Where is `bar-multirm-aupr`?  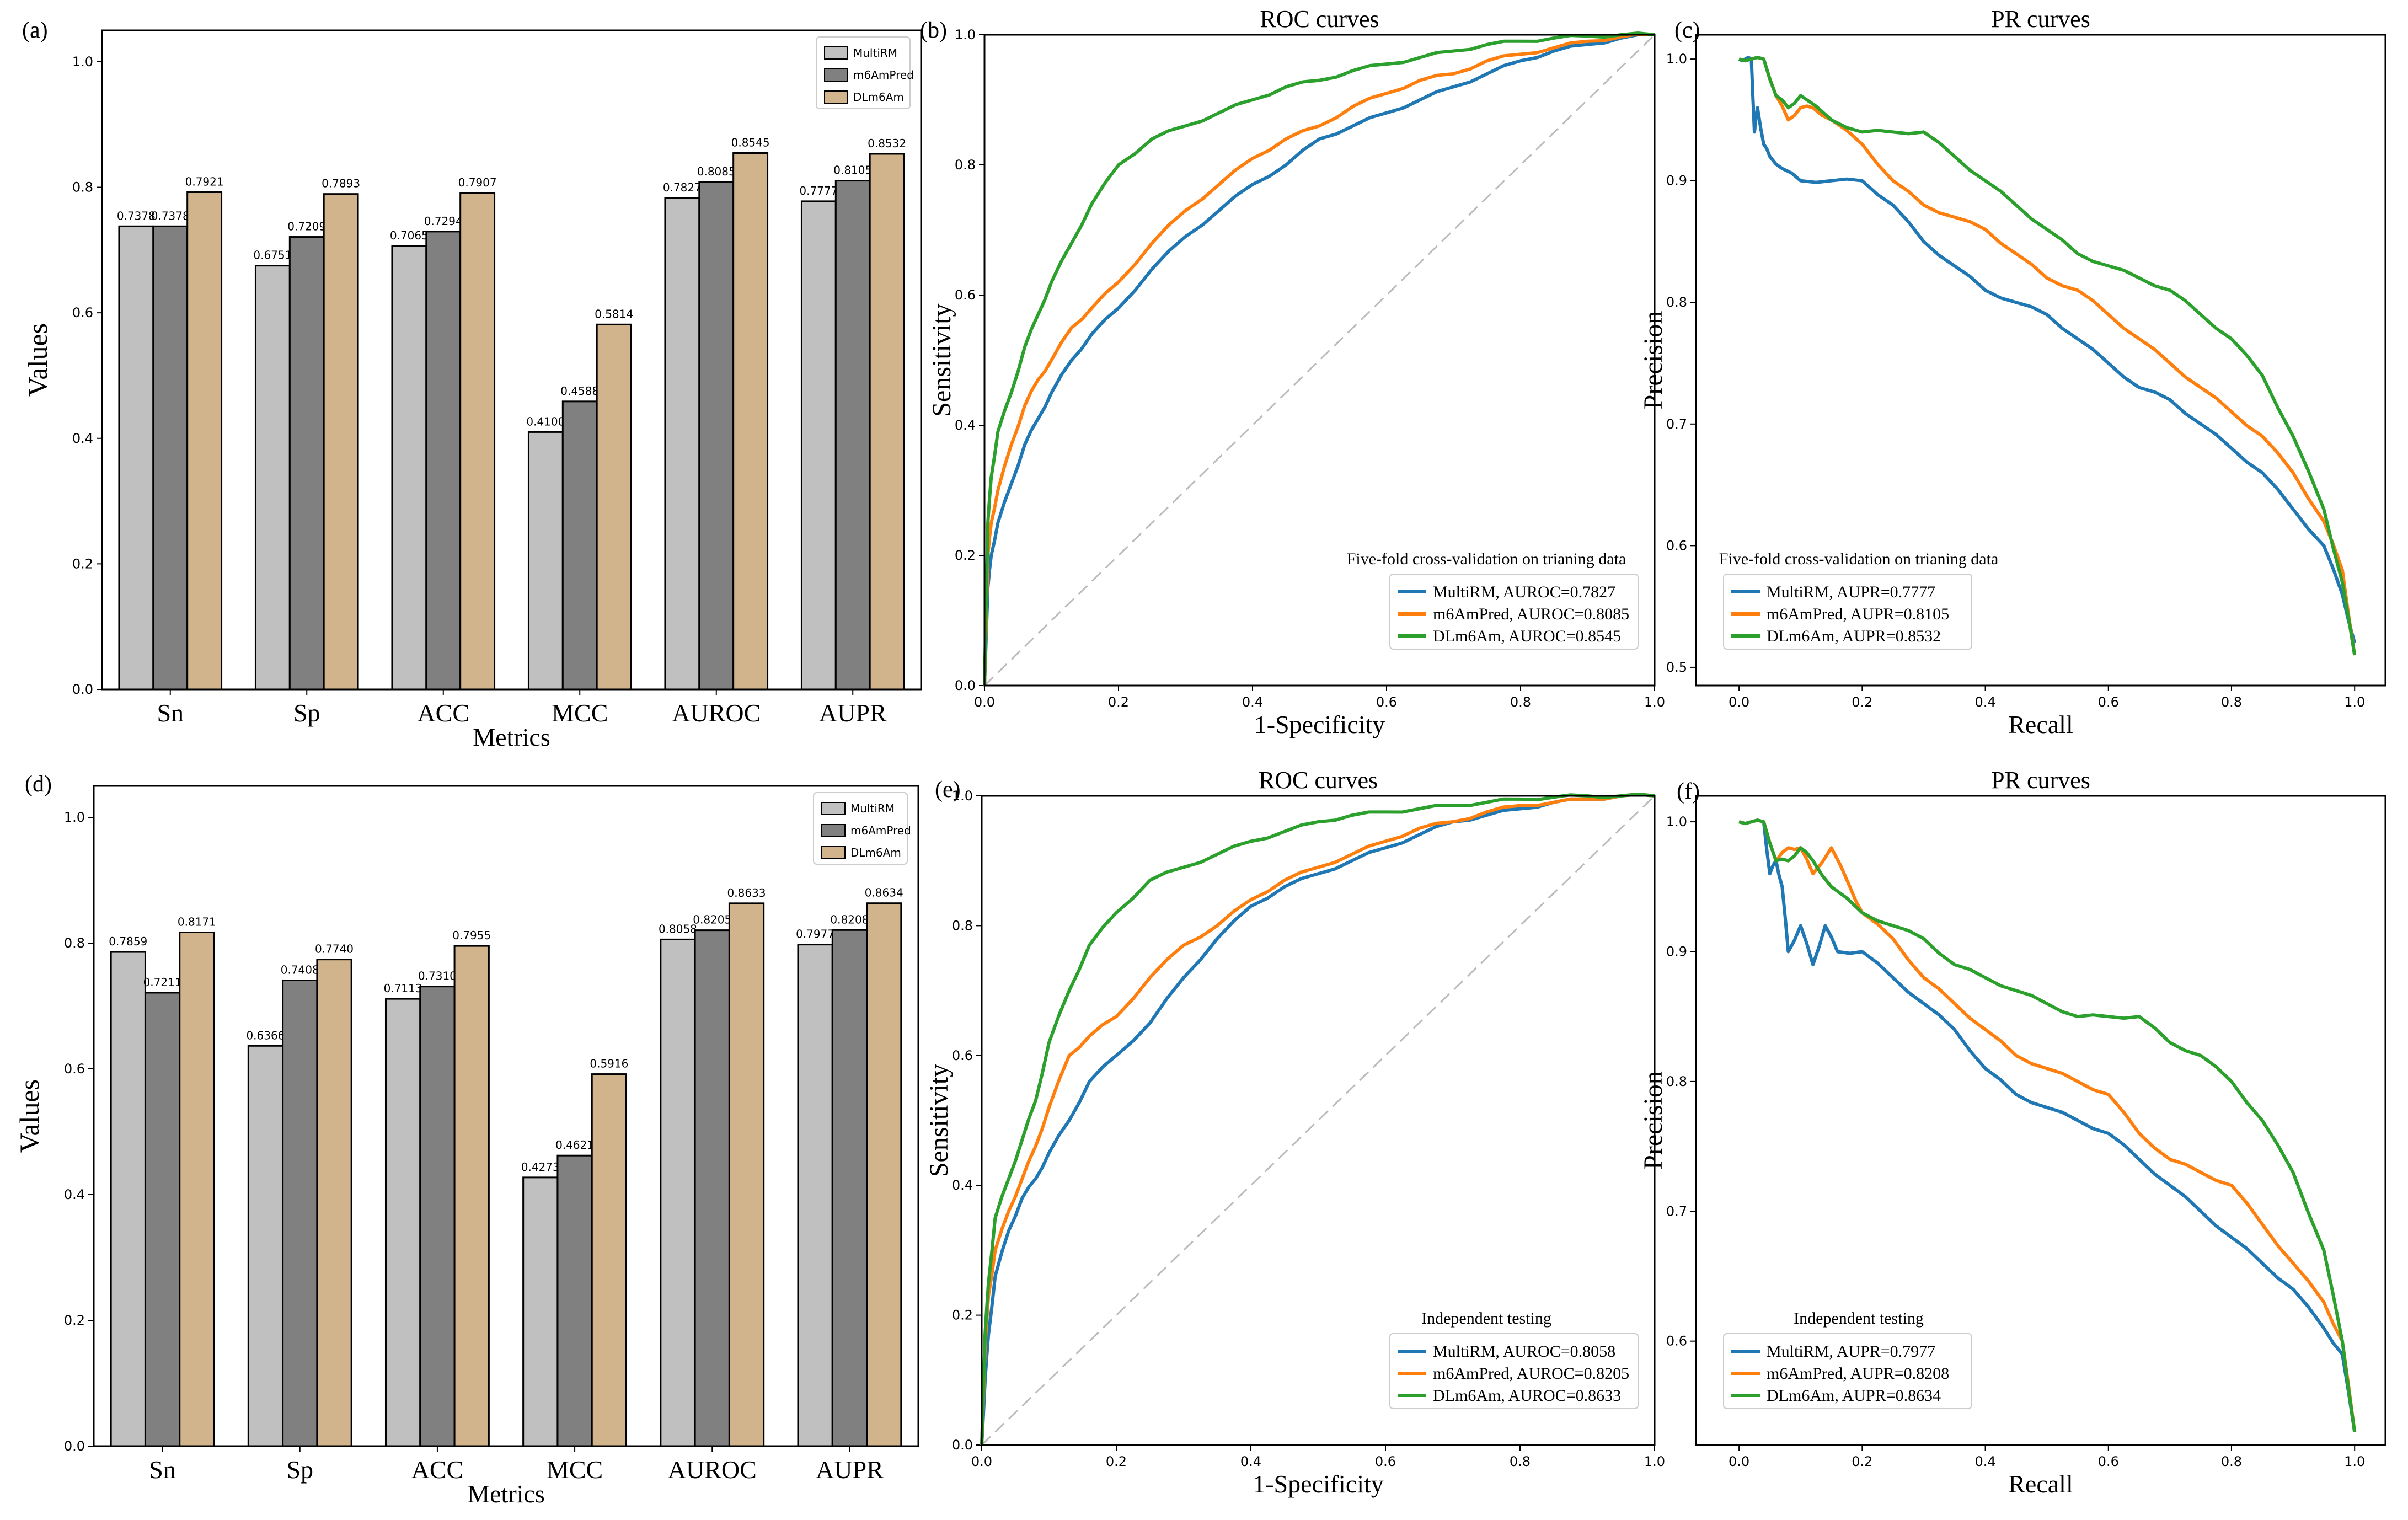 bar-multirm-aupr is located at coordinates (815, 1195).